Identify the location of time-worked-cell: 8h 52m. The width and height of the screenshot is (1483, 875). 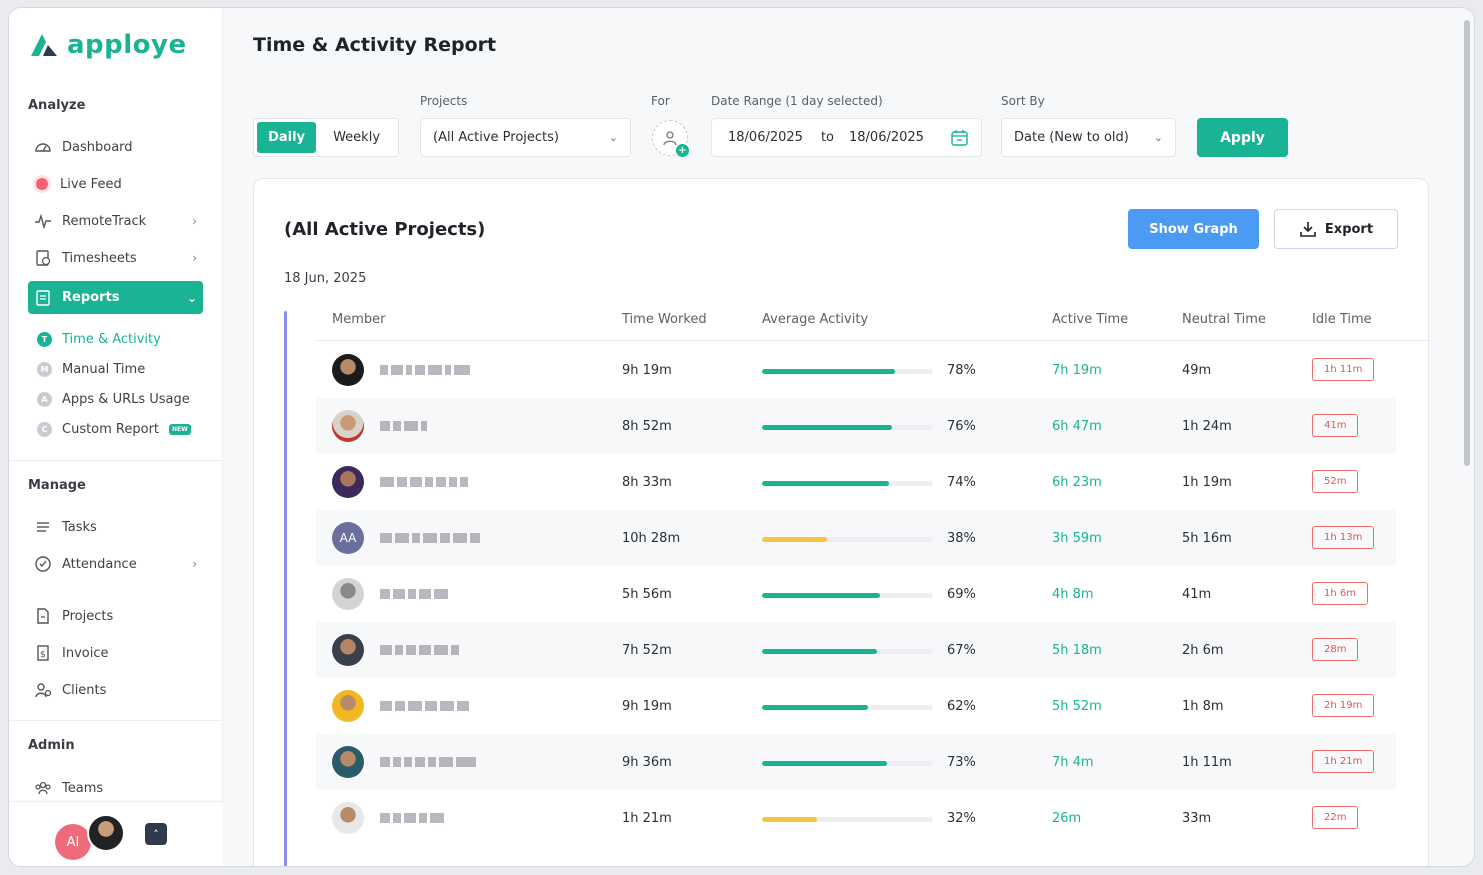
(647, 426).